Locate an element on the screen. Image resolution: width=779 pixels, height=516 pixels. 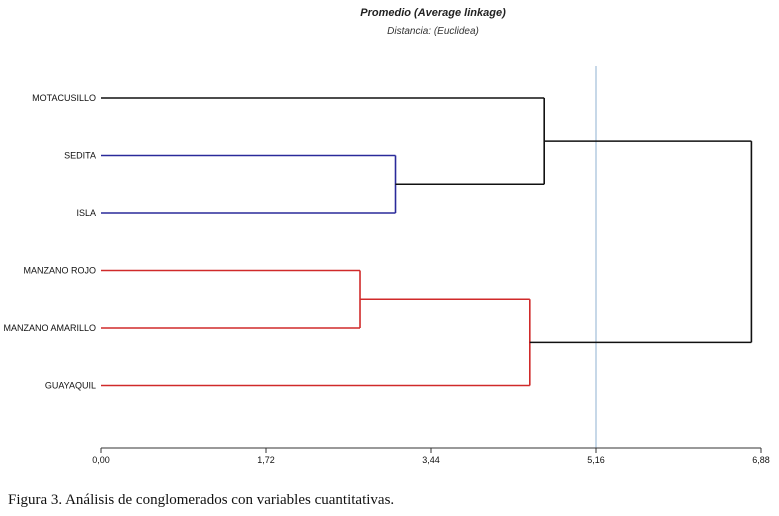
chart-title: Promedio (Average linkage) is located at coordinates (433, 13).